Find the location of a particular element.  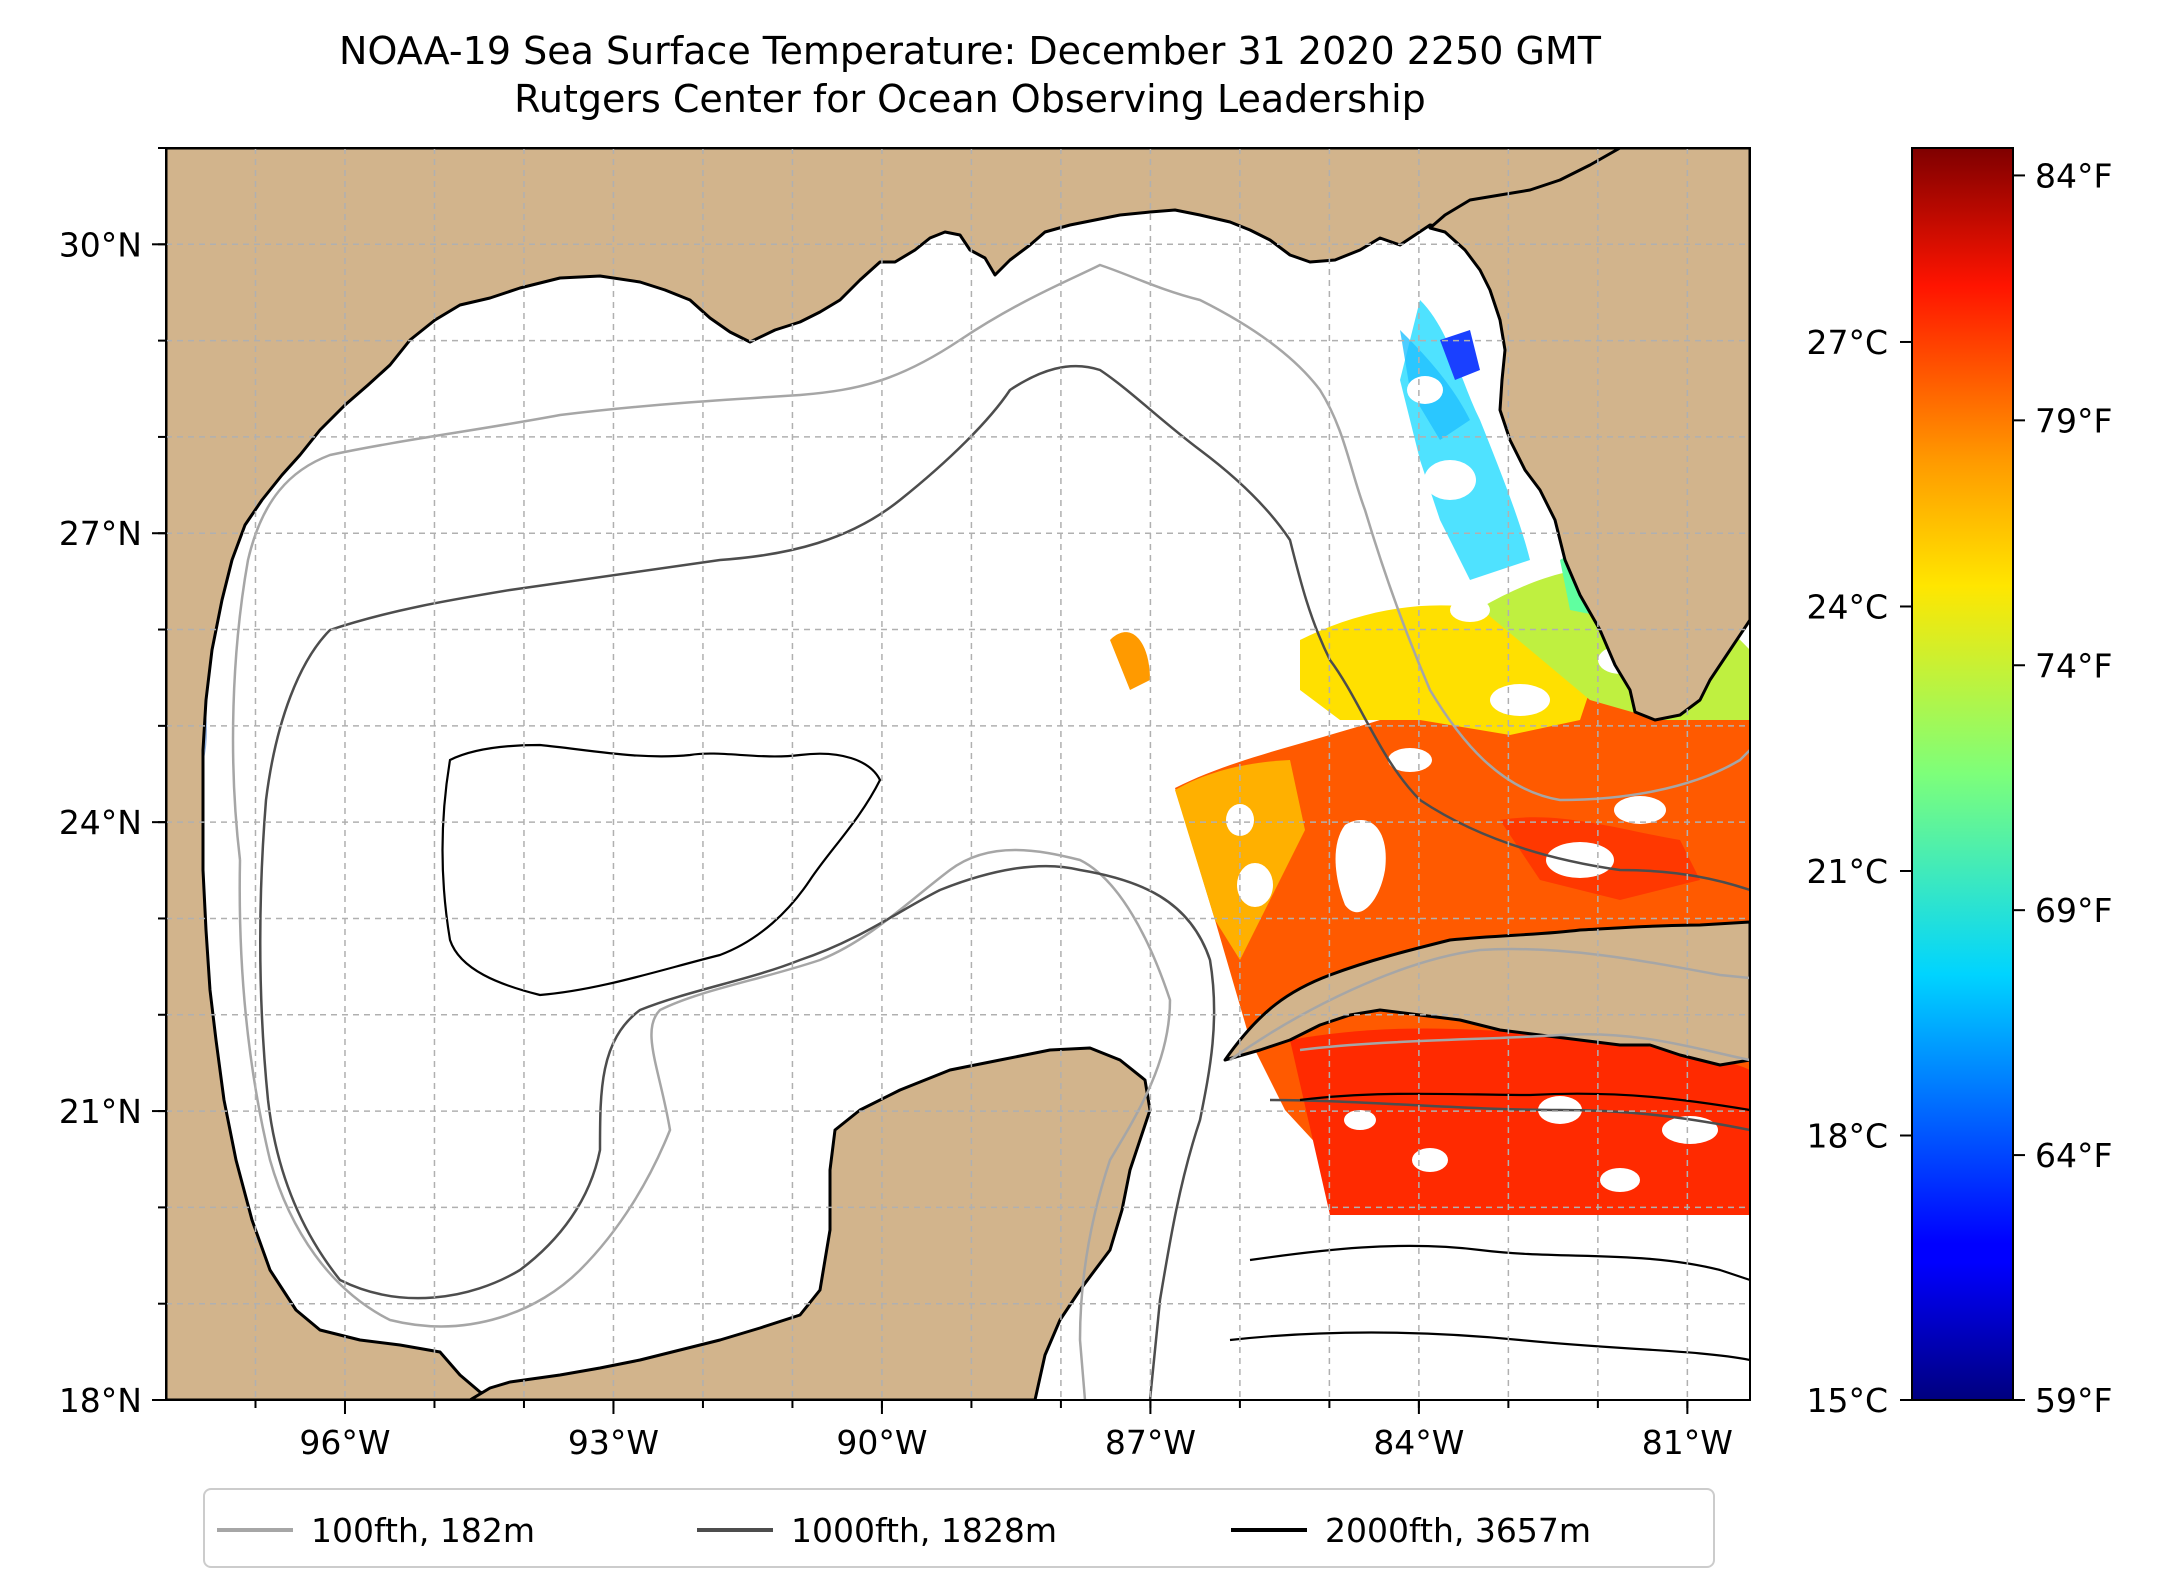

colorbar-c-label: 21°C is located at coordinates (1847, 871).